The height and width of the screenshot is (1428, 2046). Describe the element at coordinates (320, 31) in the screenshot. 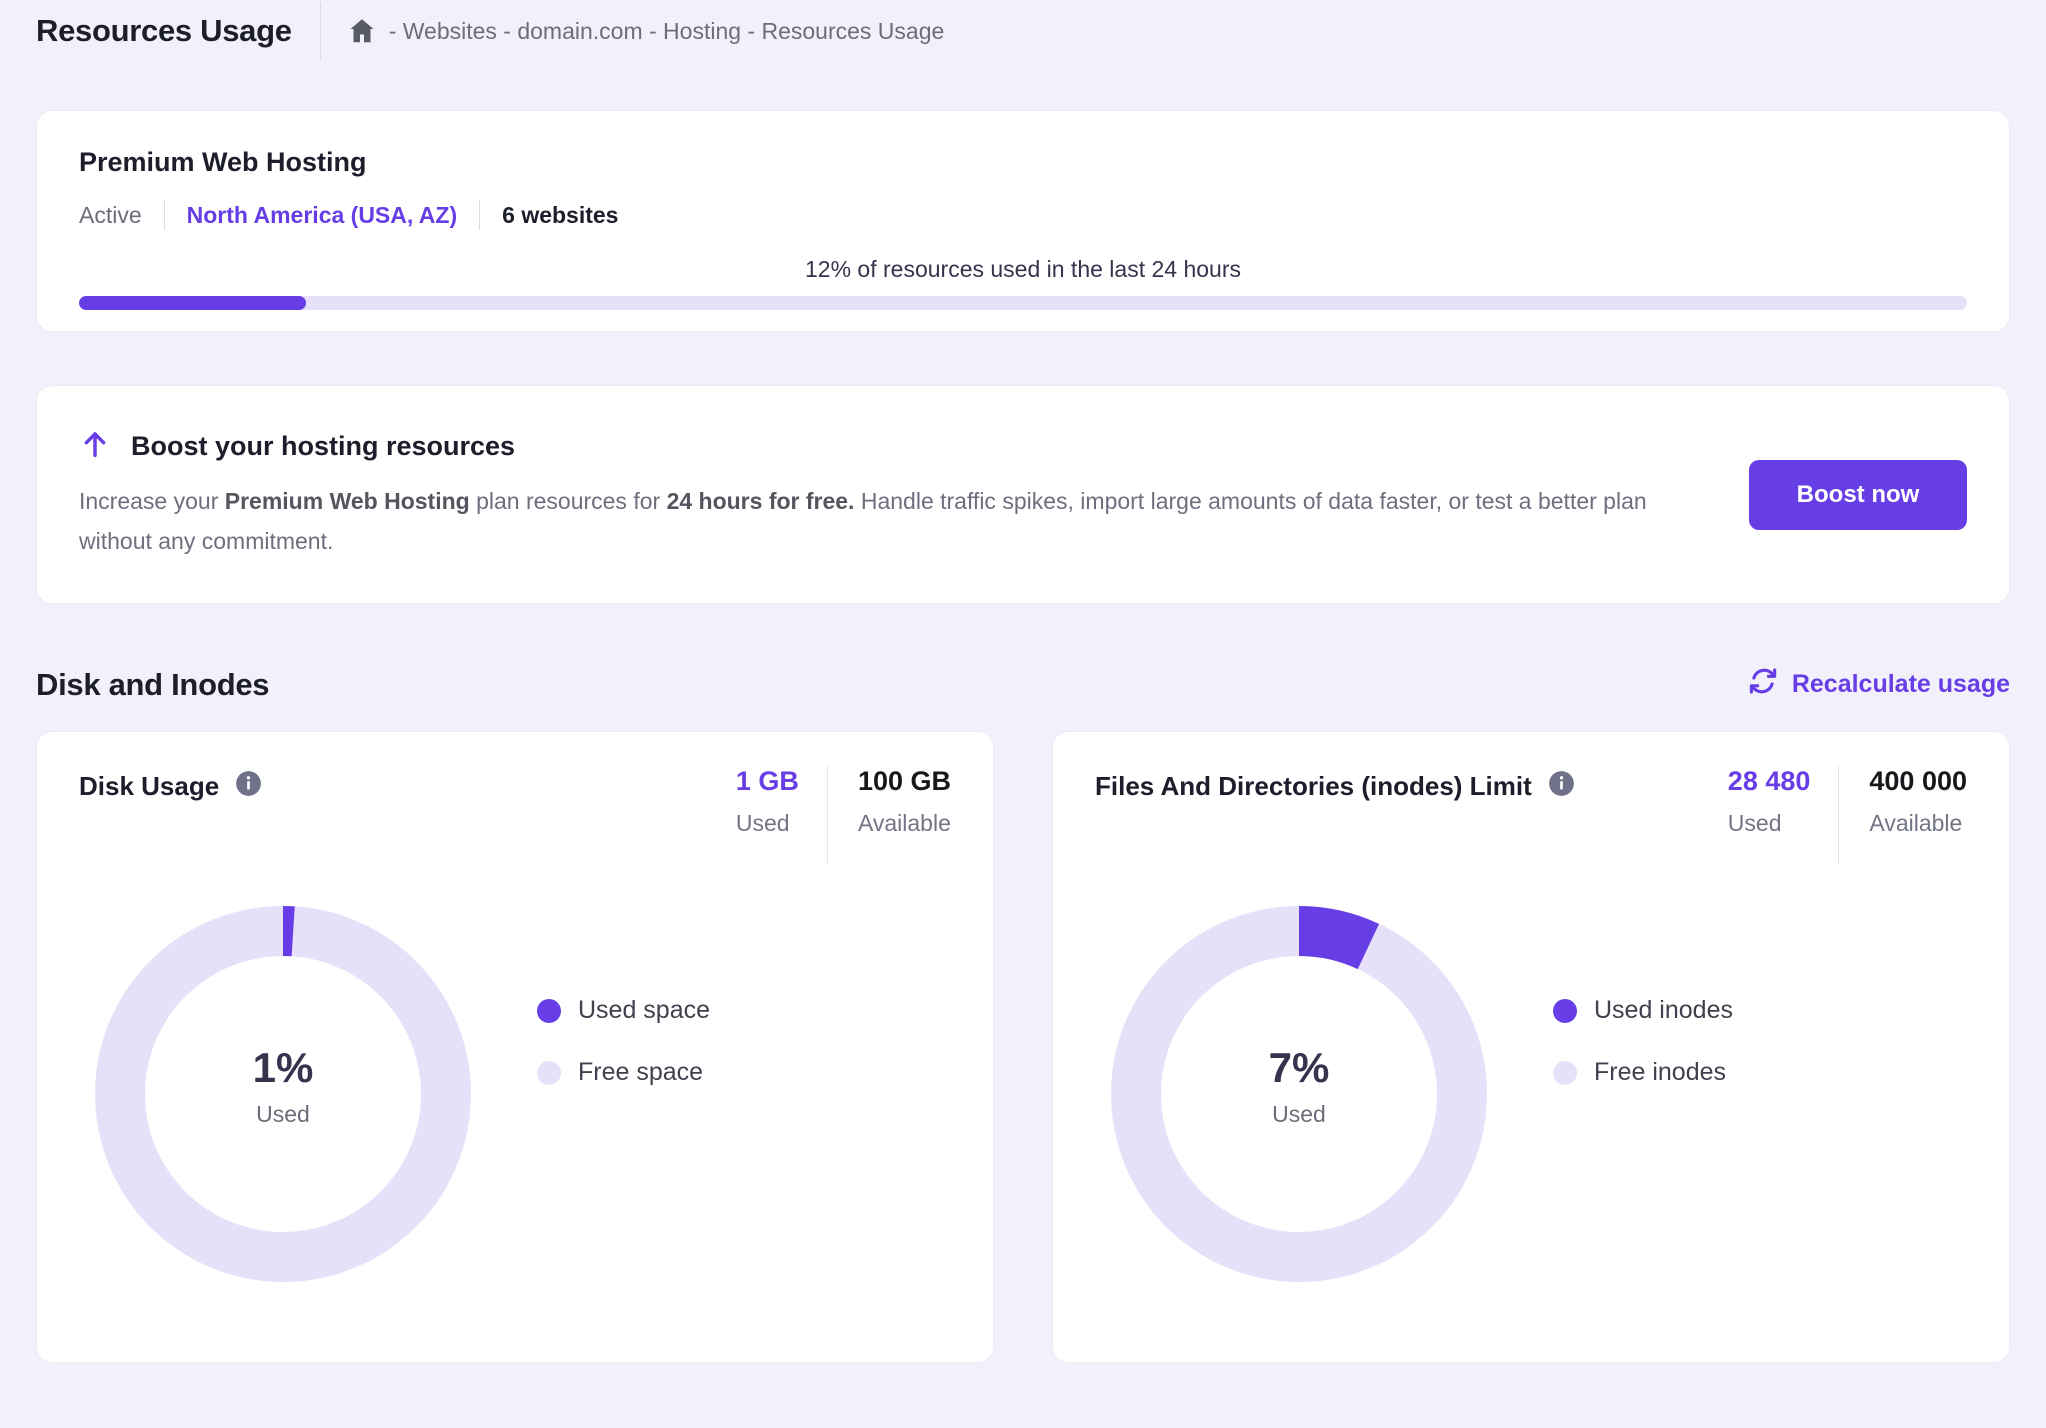

I see `header-divider` at that location.